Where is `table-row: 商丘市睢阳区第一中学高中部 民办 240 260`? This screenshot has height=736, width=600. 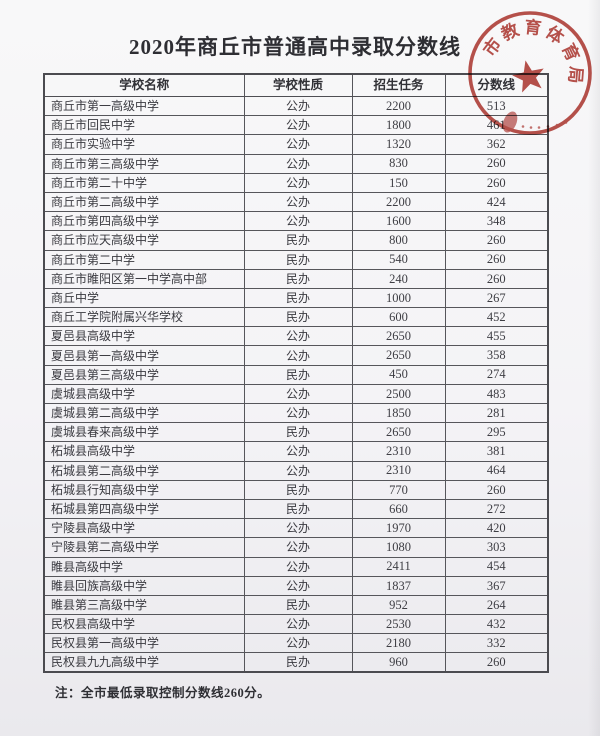
table-row: 商丘市睢阳区第一中学高中部 民办 240 260 is located at coordinates (296, 278).